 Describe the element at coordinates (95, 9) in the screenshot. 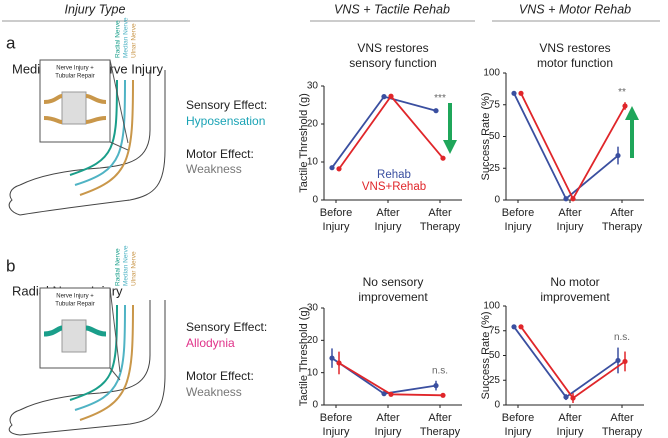

I see `column-header: Injury Type` at that location.